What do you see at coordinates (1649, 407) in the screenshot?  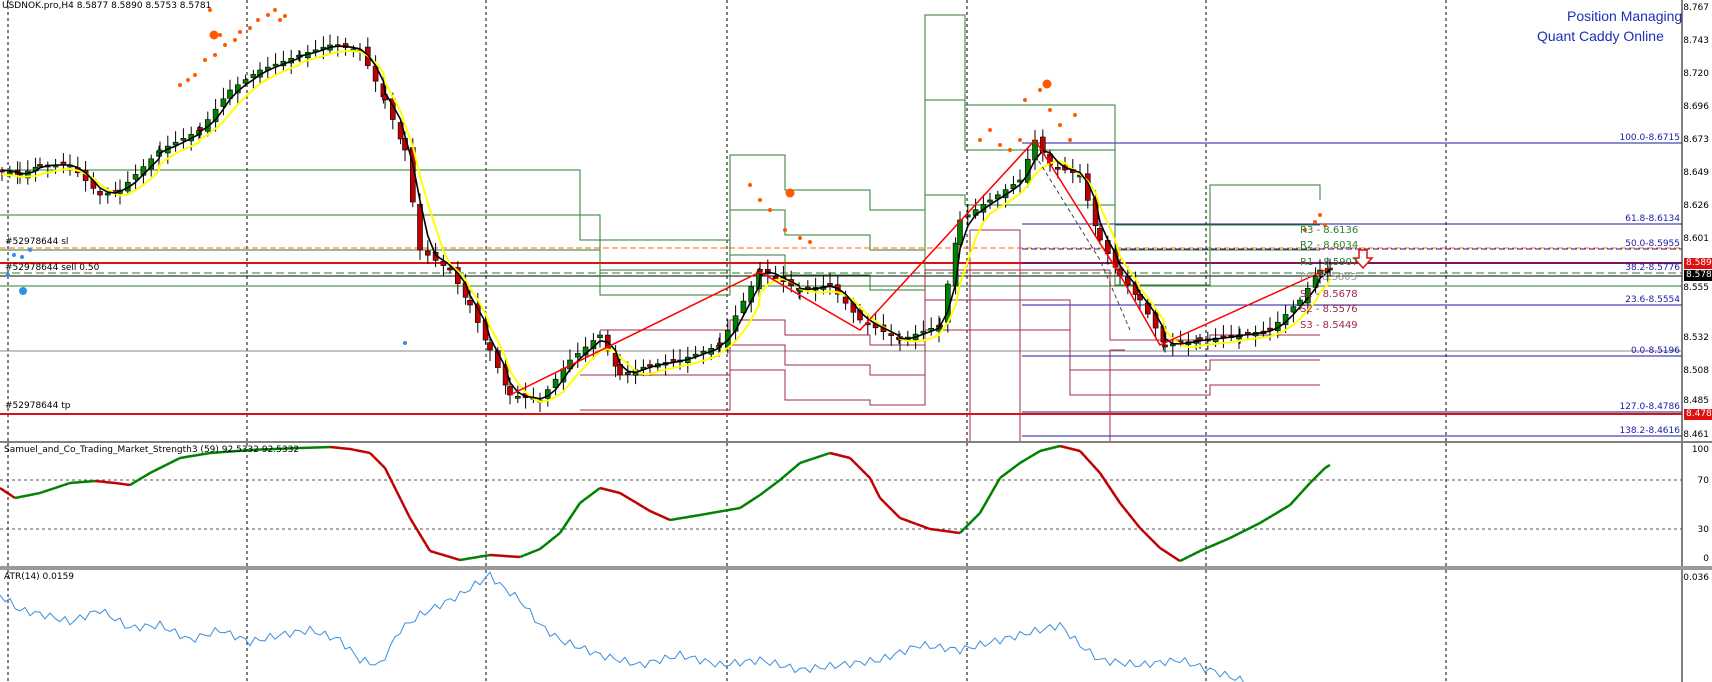 I see `fib-level-127: 127.0-8.4786` at bounding box center [1649, 407].